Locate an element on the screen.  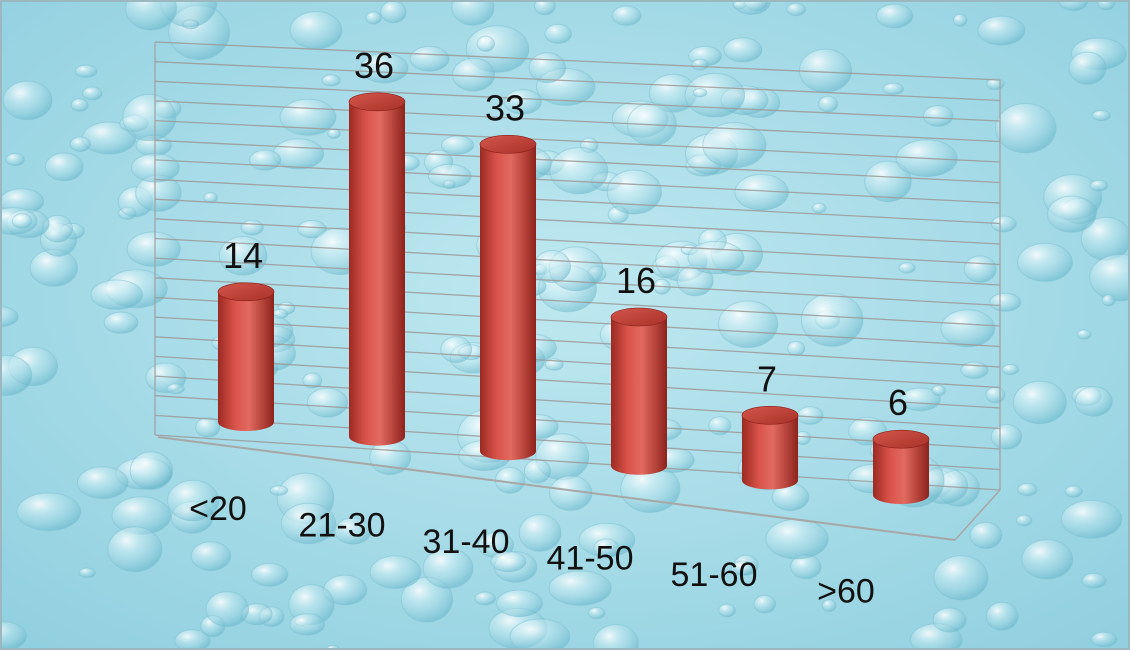
floor-line is located at coordinates (579, 488).